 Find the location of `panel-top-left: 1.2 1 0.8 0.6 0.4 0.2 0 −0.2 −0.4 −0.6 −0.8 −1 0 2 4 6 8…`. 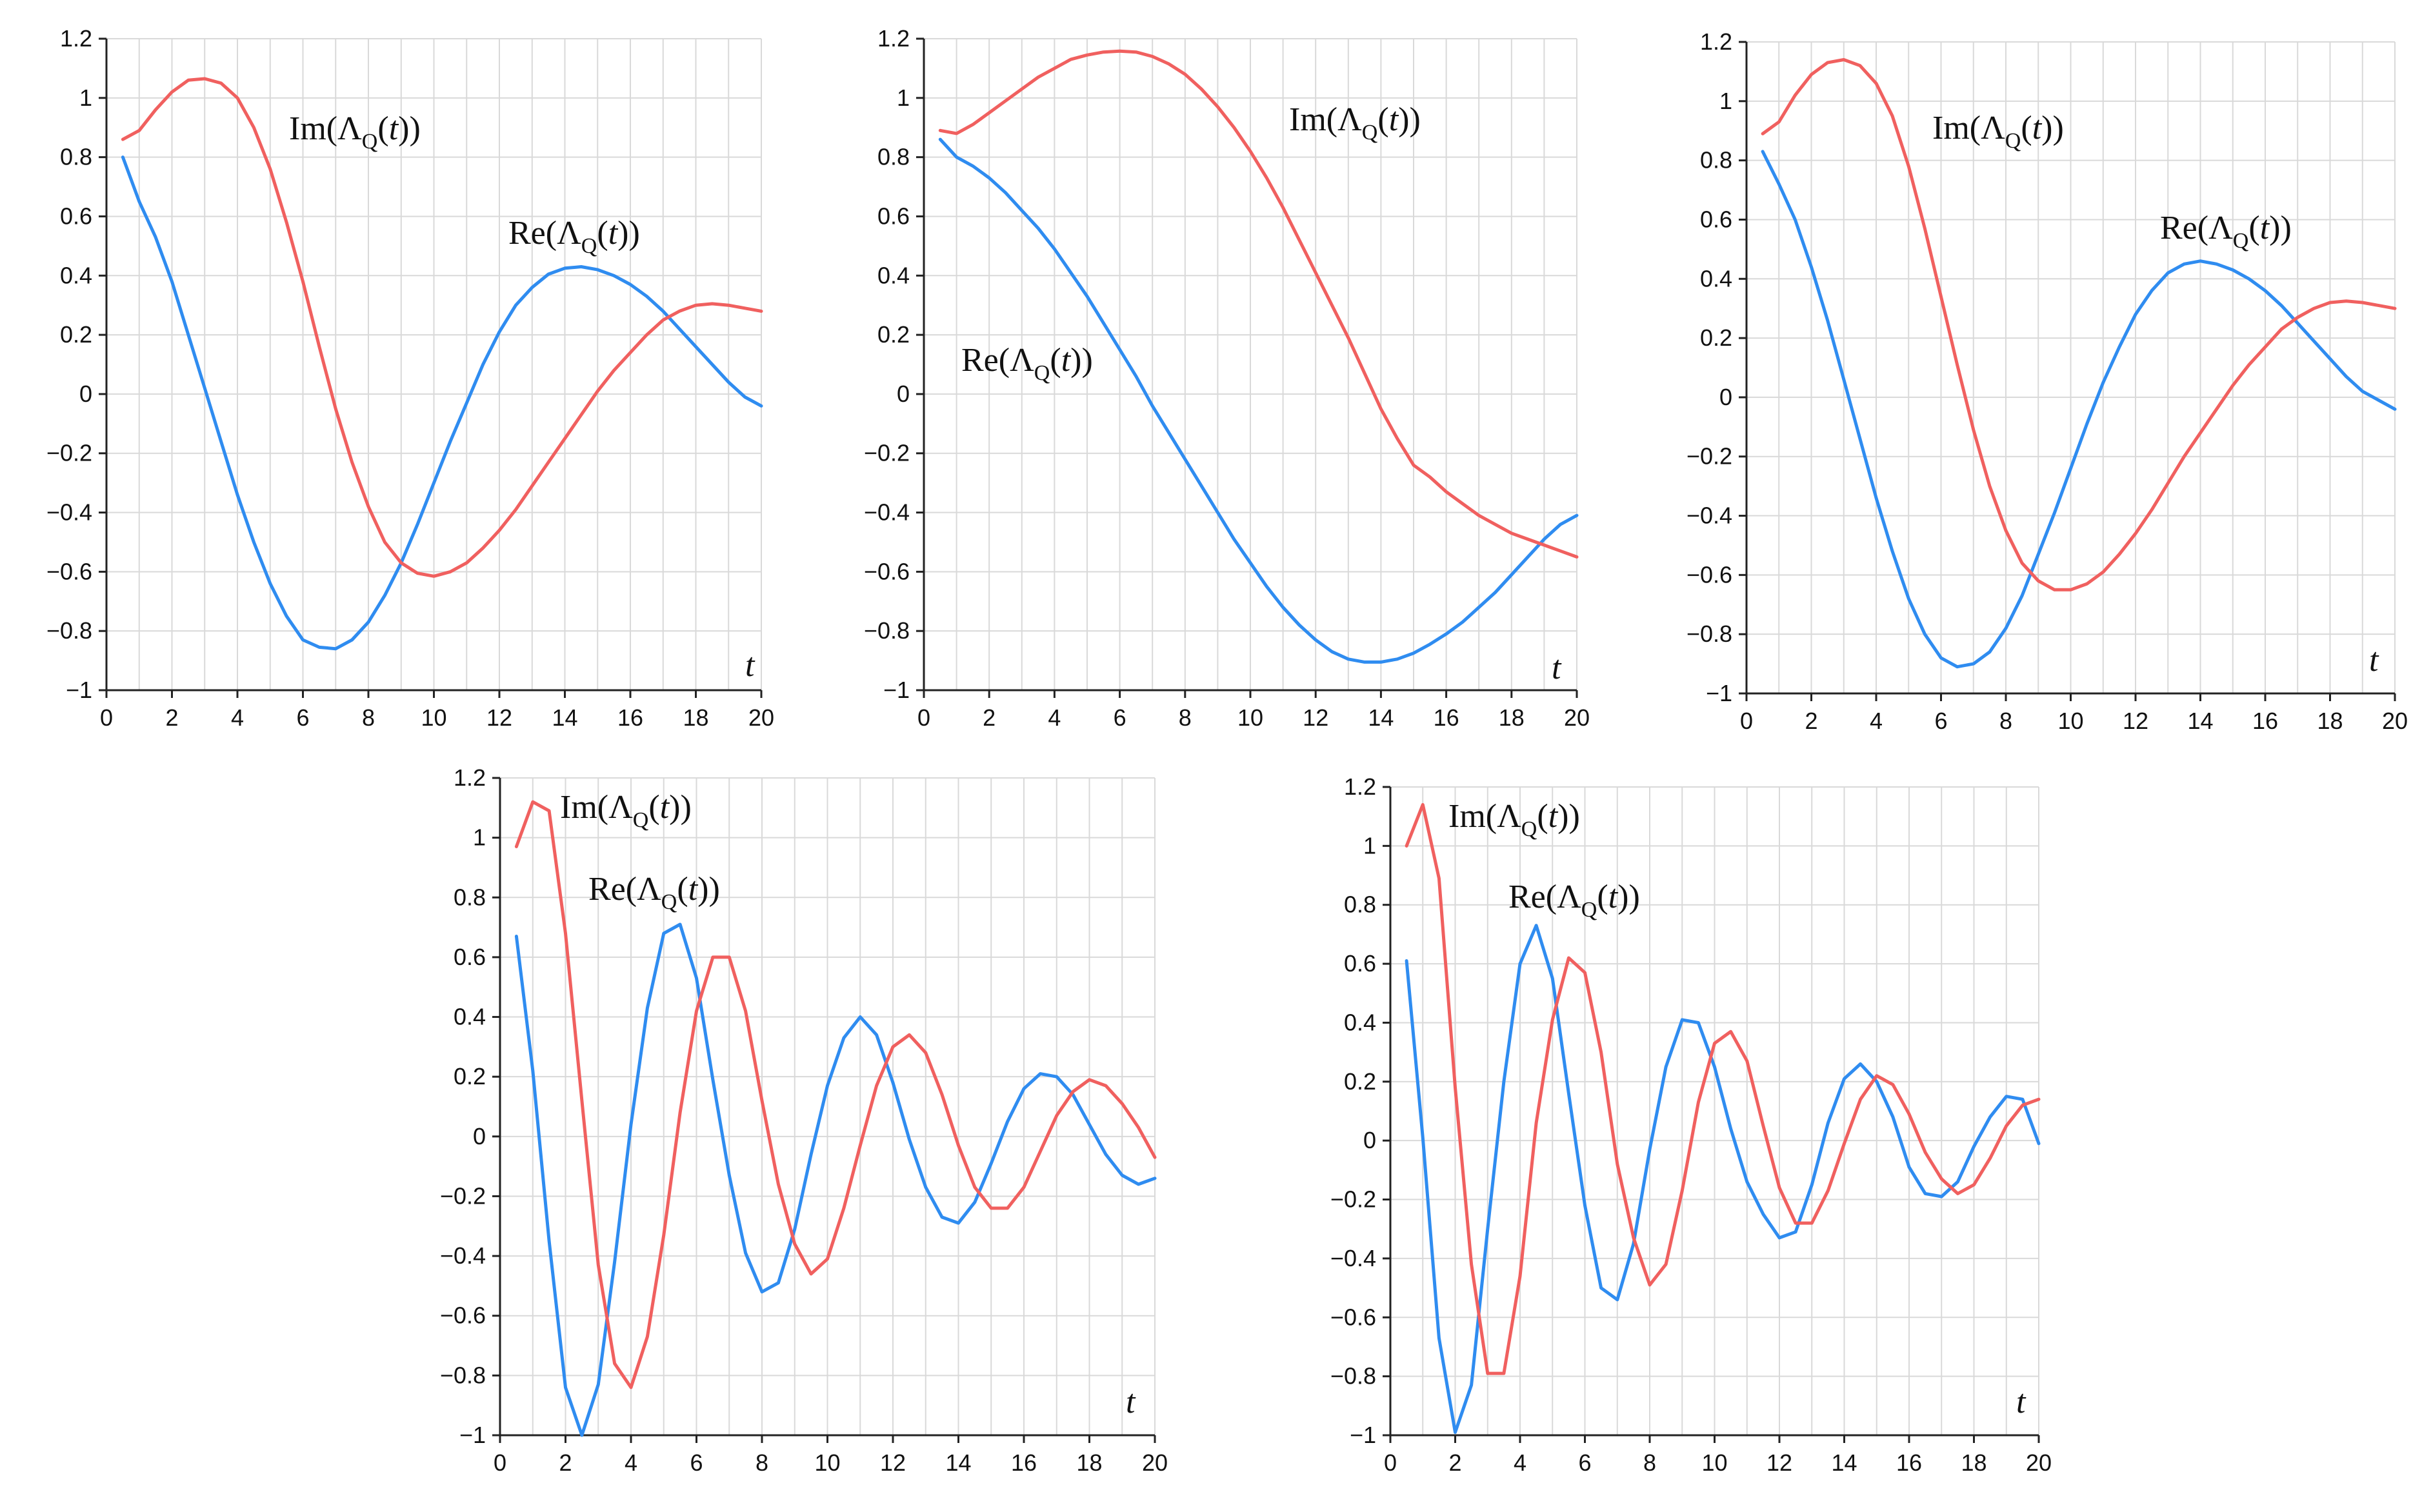

panel-top-left: 1.2 1 0.8 0.6 0.4 0.2 0 −0.2 −0.4 −0.6 −0.8 −1 0 2 4 6 8… is located at coordinates (410, 378).